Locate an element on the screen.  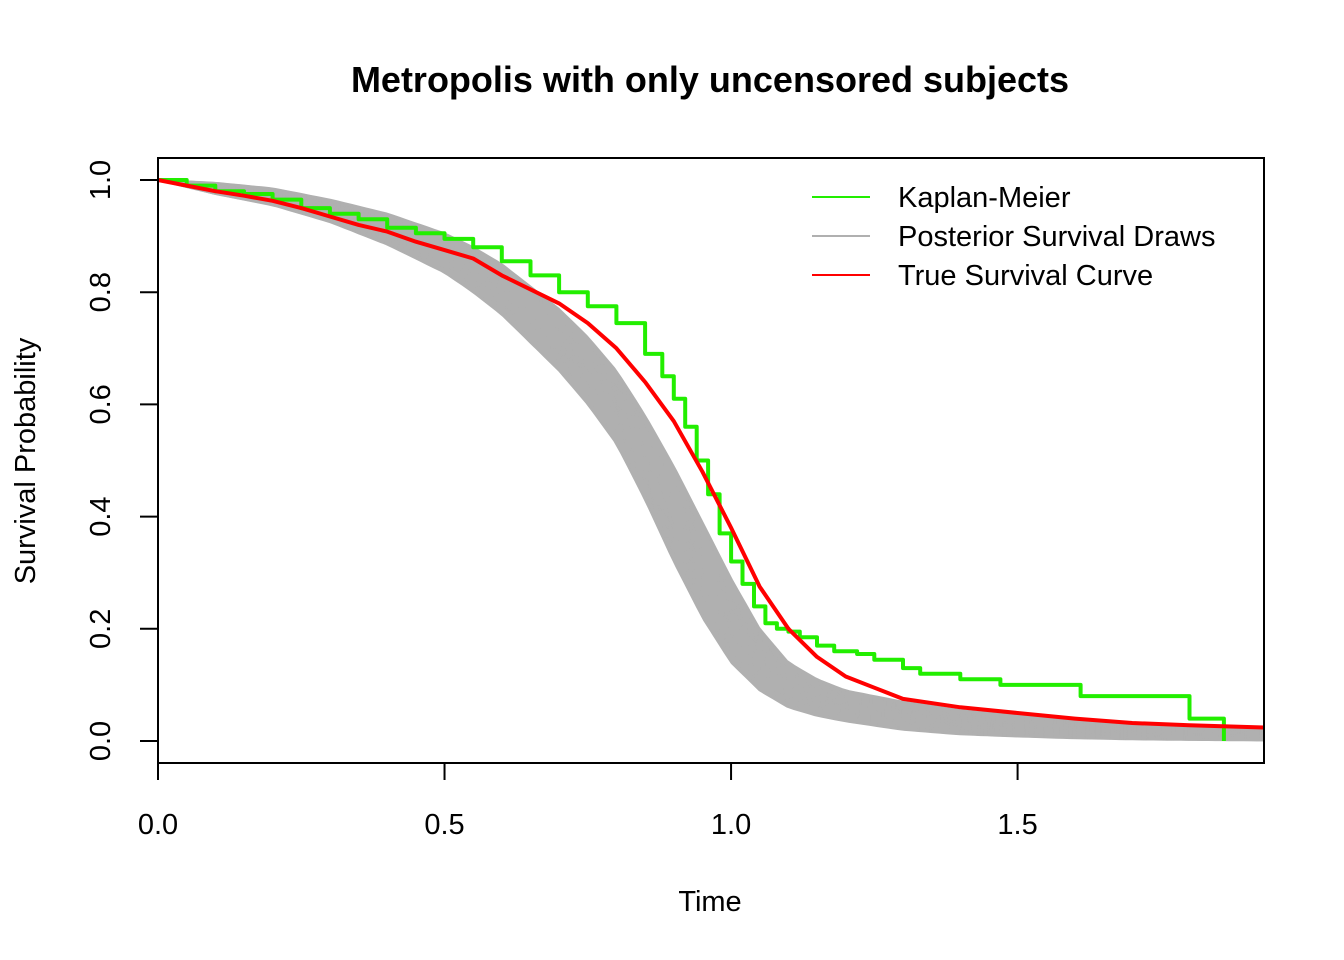
x-axis: 0.0 0.5 1.0 1.5 is located at coordinates (588, 801).